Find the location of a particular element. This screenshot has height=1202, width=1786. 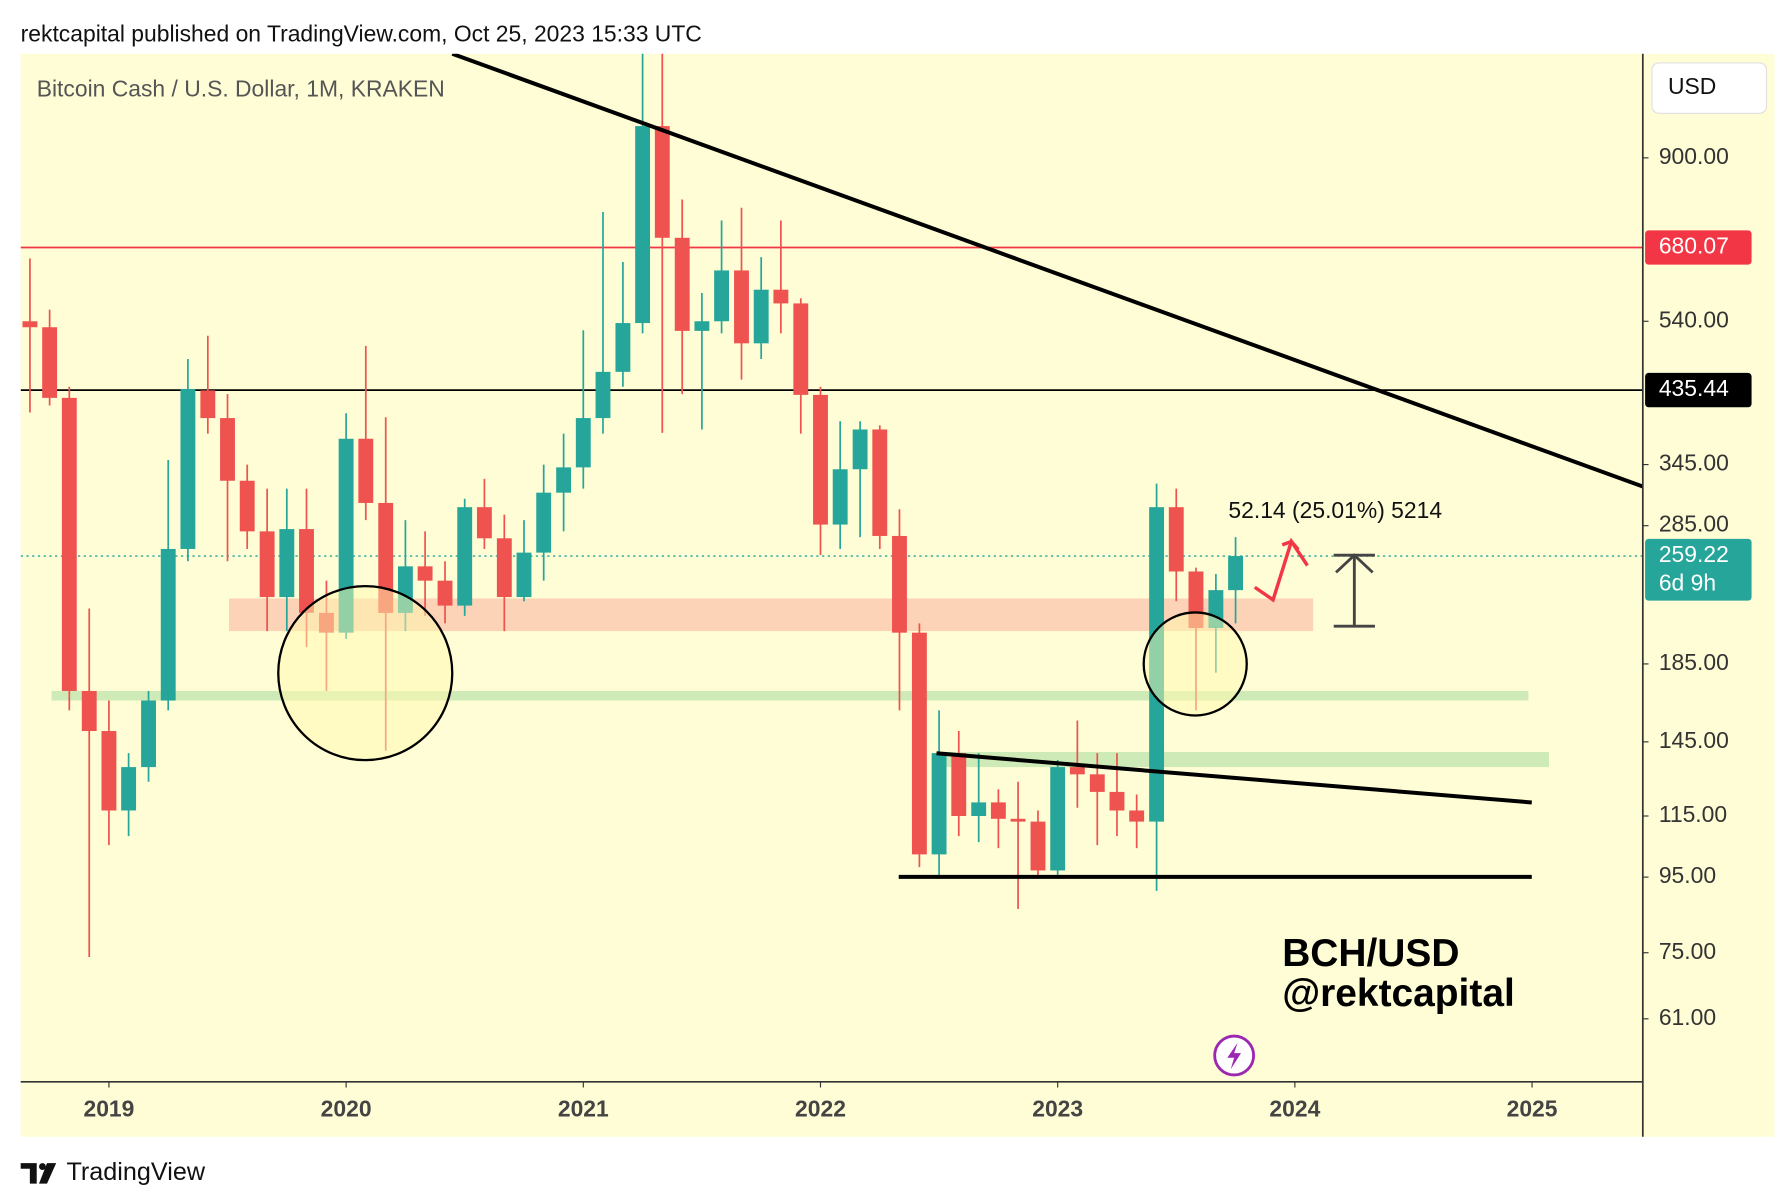

last-price-tag is located at coordinates (1698, 569).